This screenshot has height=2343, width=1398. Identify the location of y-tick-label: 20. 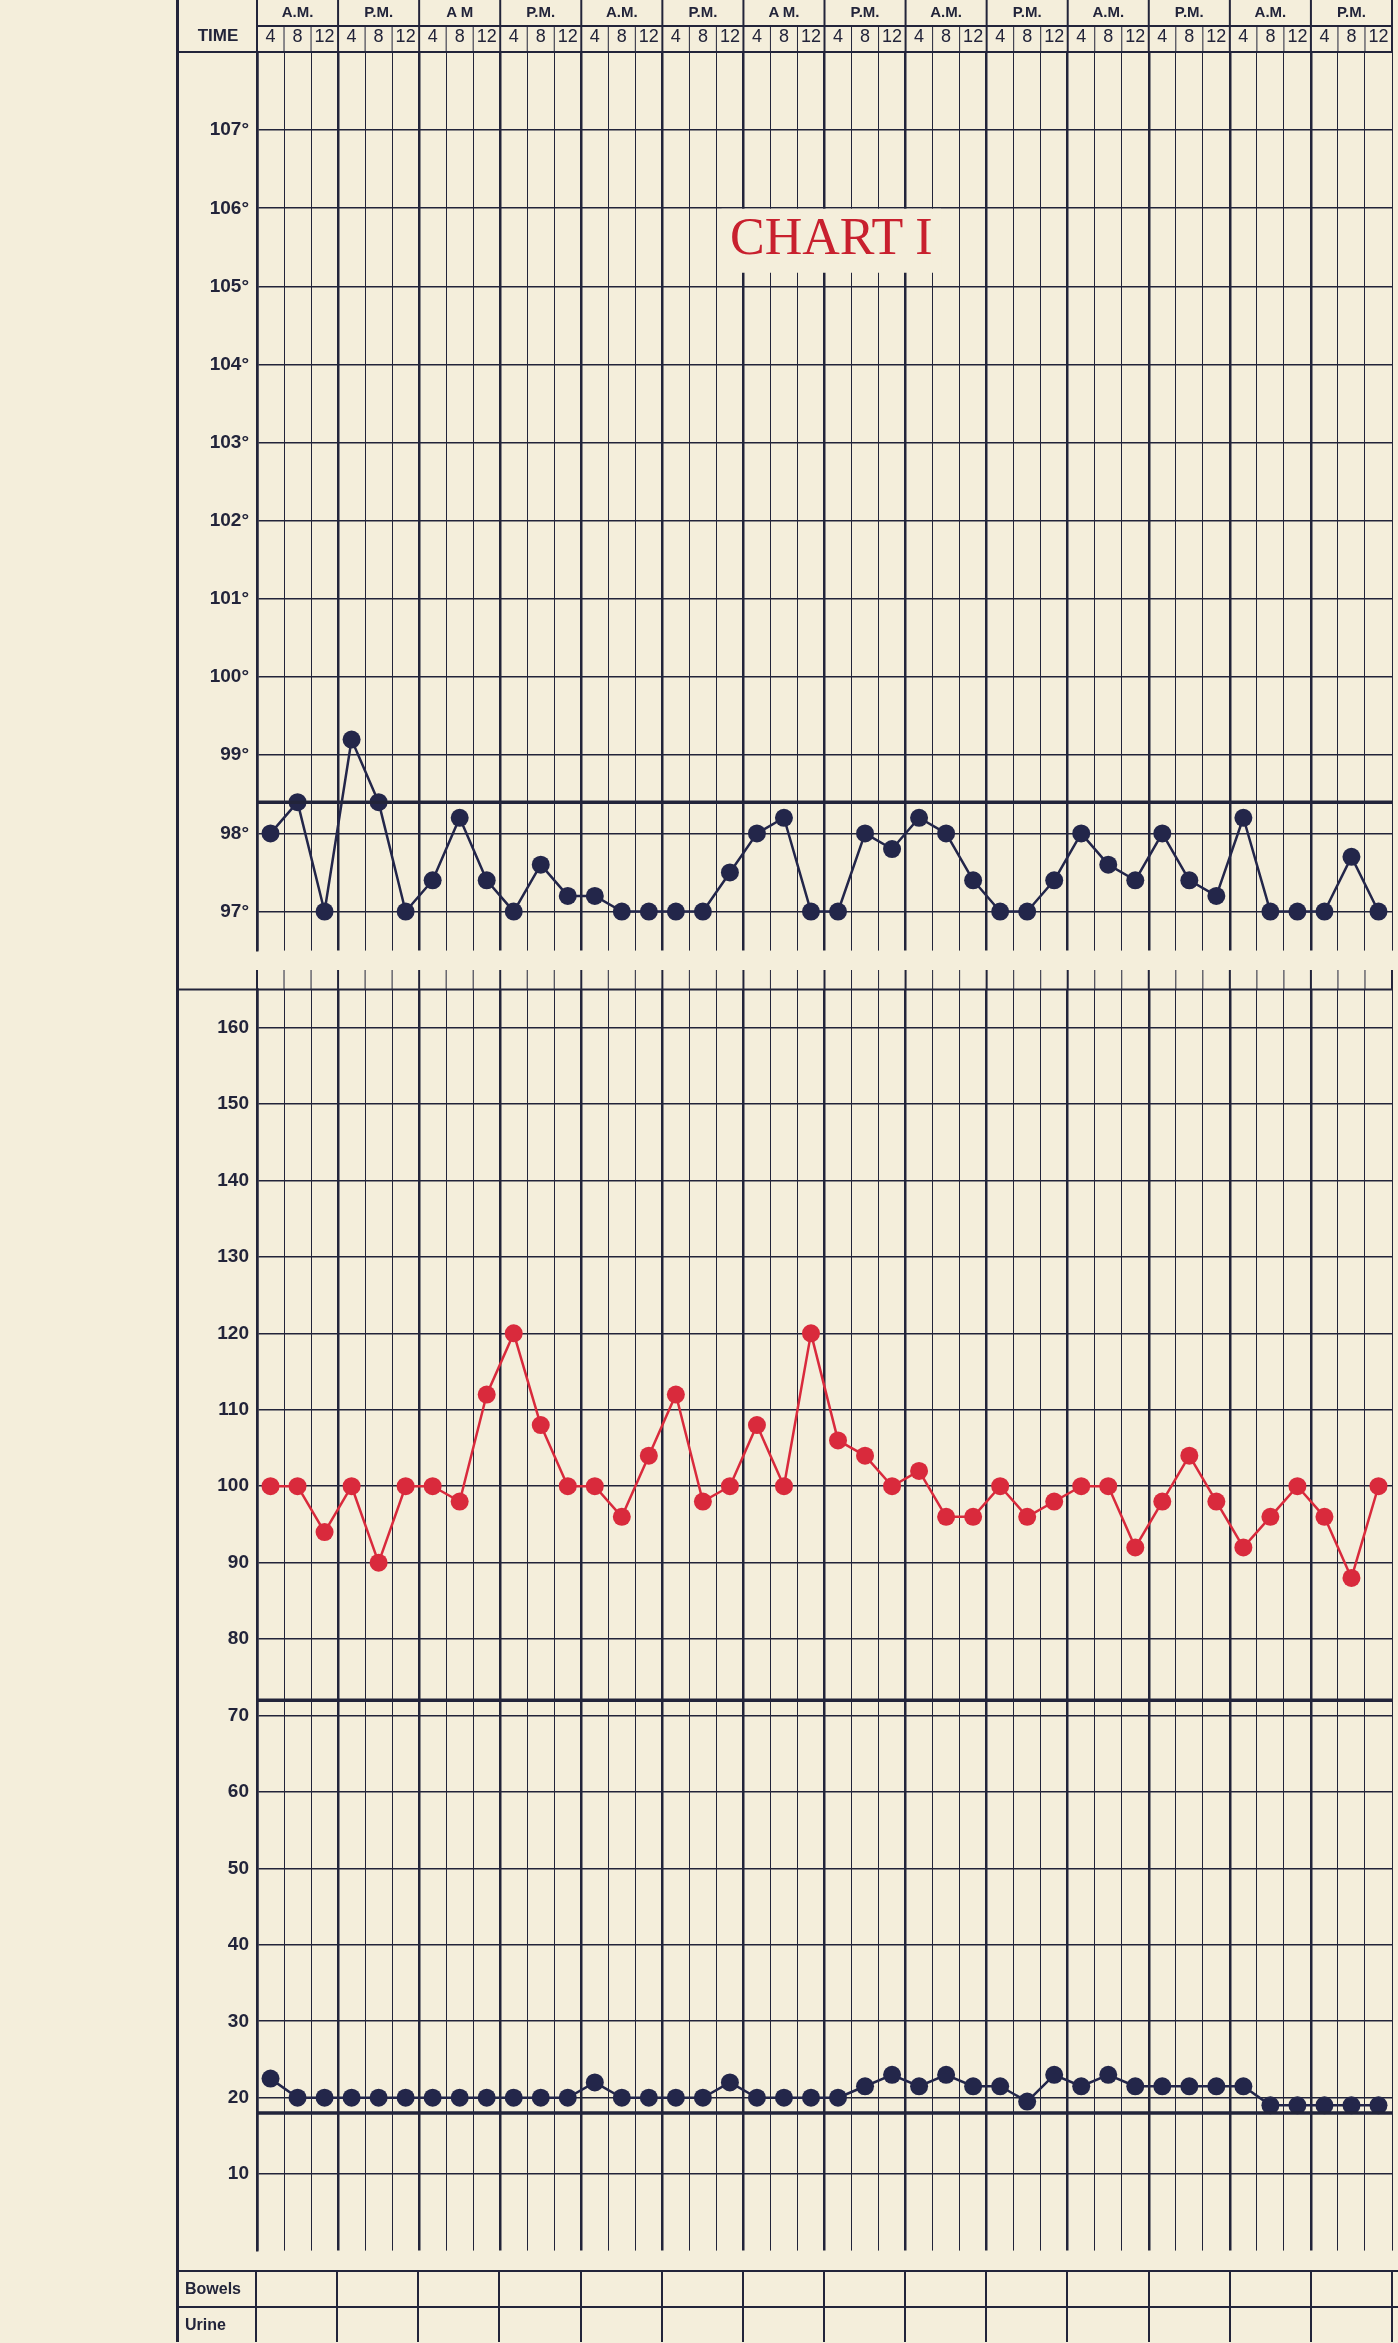
(238, 2096).